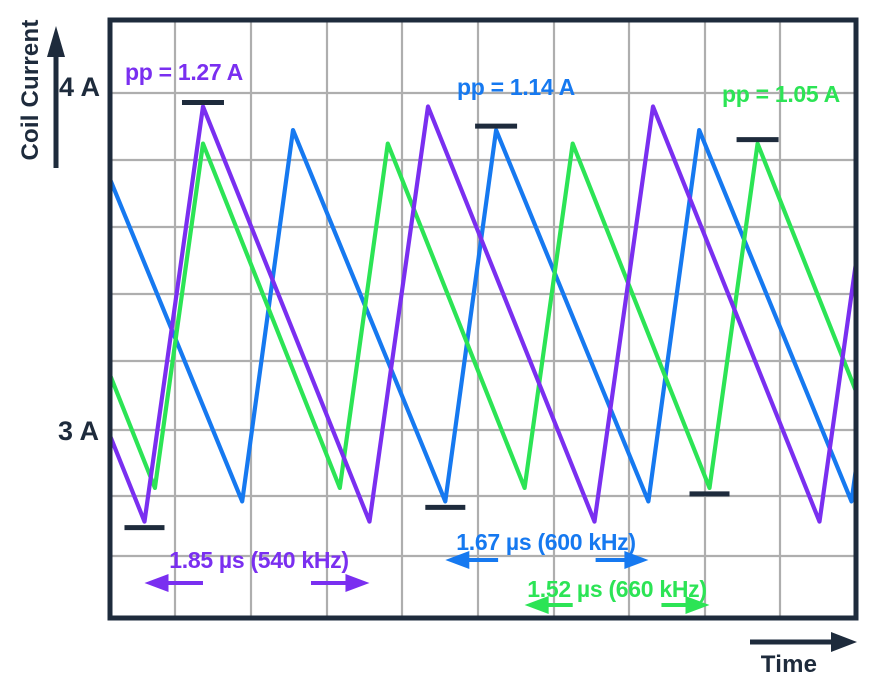 Image resolution: width=880 pixels, height=690 pixels. Describe the element at coordinates (516, 87) in the screenshot. I see `pp-label-600khz: pp = 1.14 A` at that location.